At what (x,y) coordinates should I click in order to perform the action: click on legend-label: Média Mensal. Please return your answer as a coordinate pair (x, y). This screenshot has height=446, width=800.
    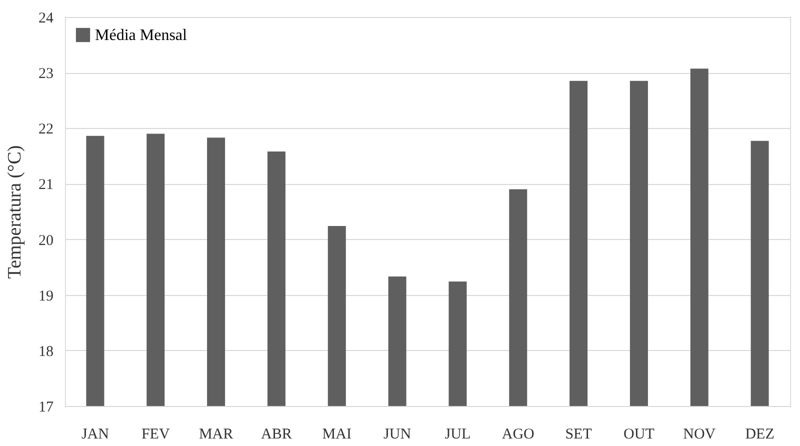
    Looking at the image, I should click on (141, 35).